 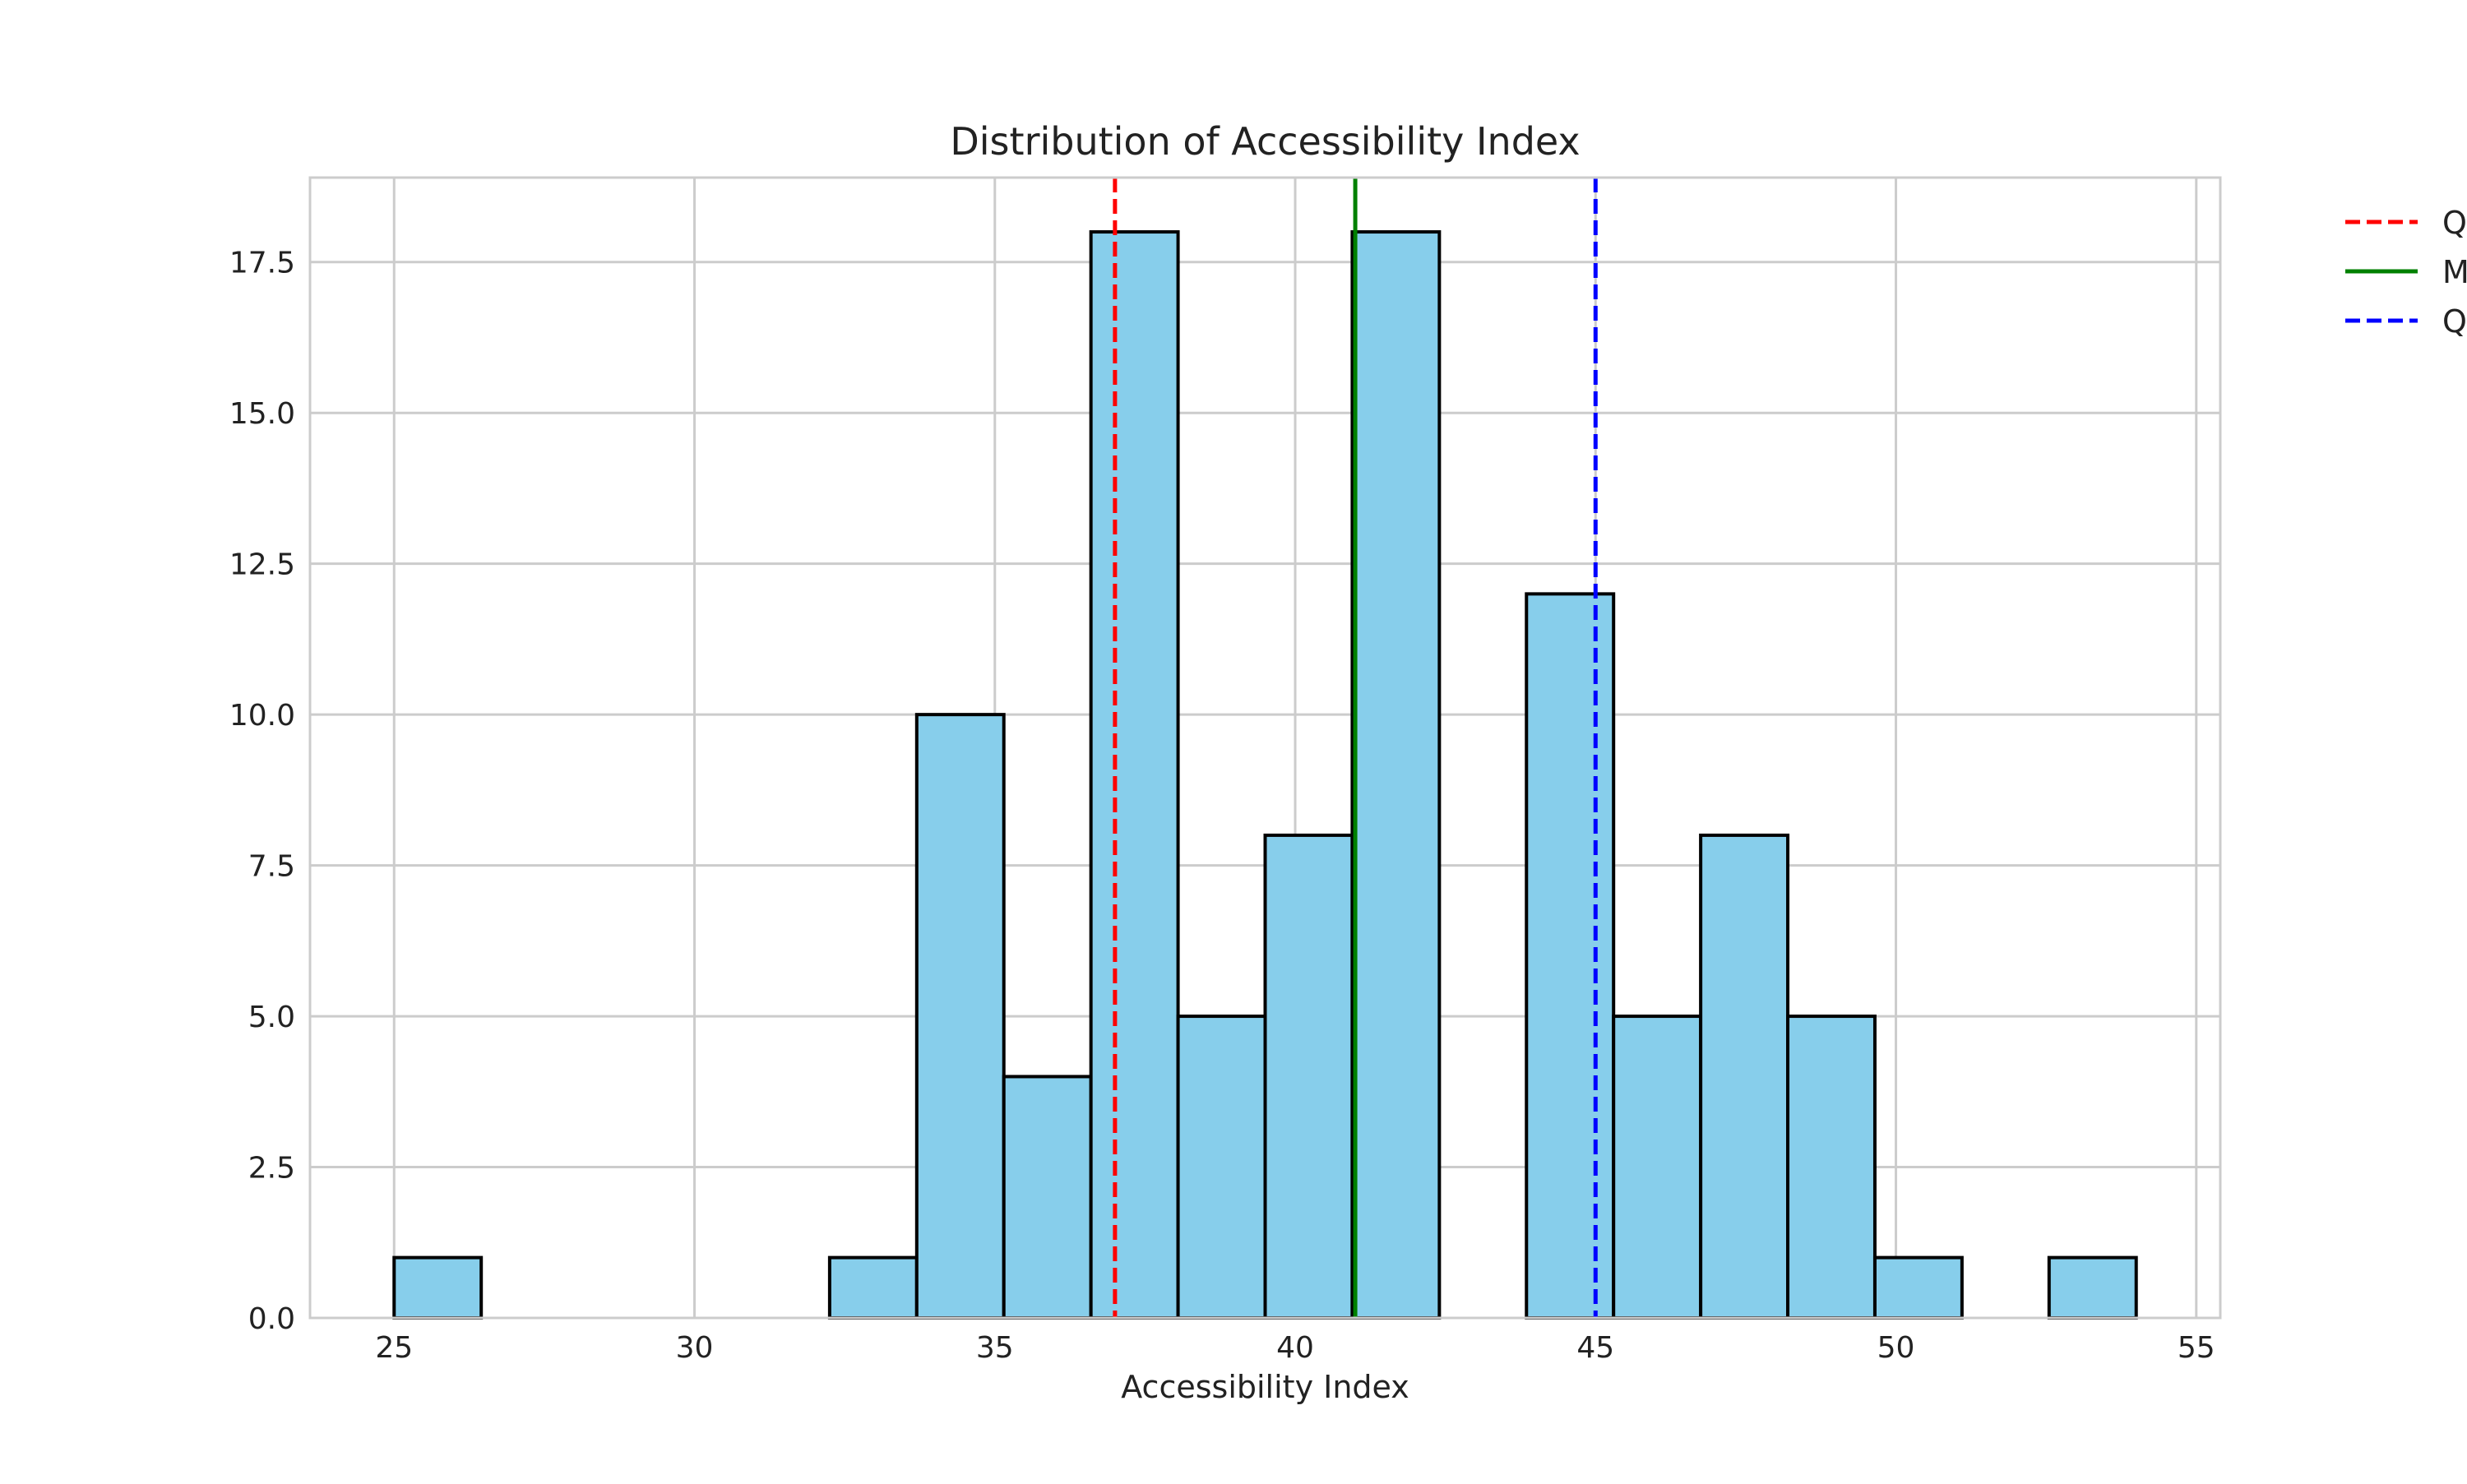 What do you see at coordinates (1595, 1348) in the screenshot?
I see `x-tick-label: 45` at bounding box center [1595, 1348].